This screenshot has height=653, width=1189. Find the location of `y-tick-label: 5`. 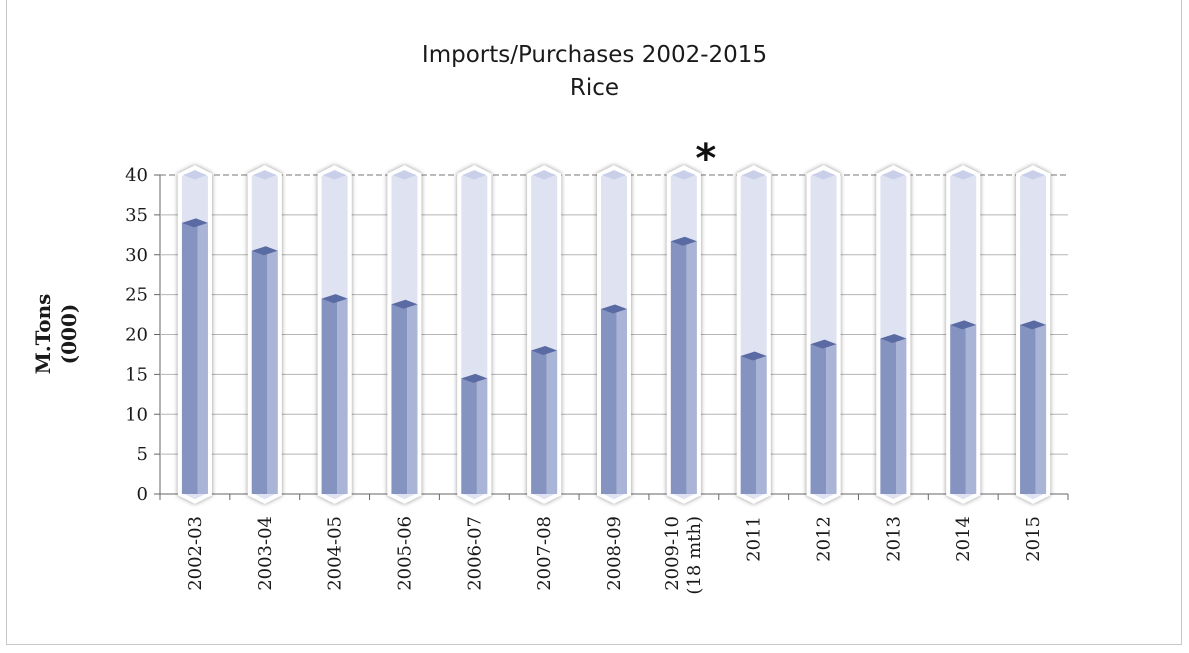

y-tick-label: 5 is located at coordinates (142, 454).